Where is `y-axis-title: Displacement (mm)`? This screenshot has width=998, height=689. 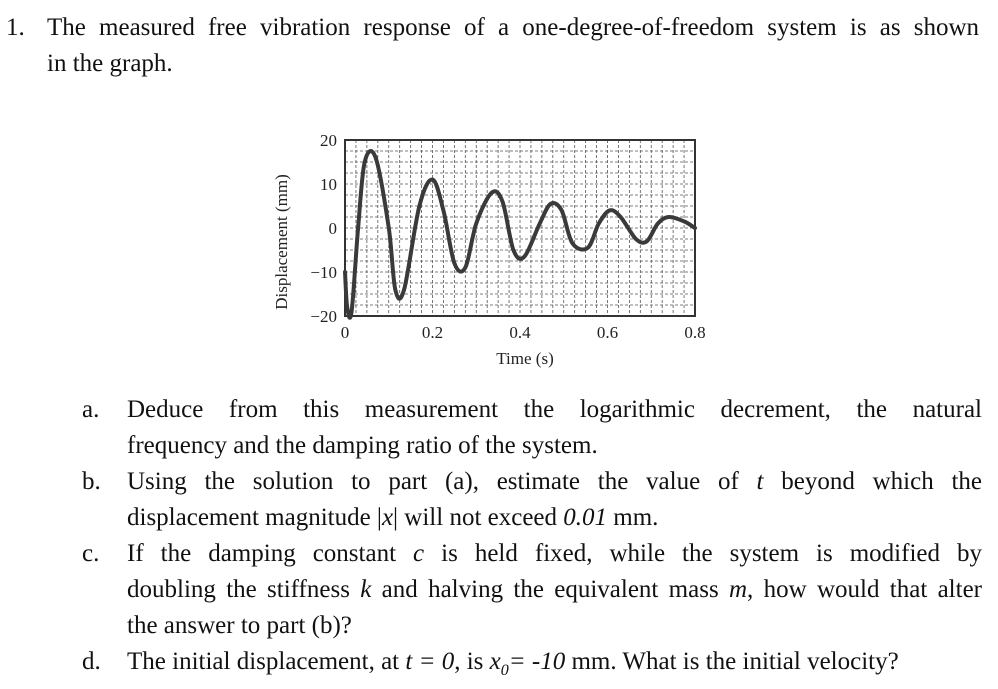
y-axis-title: Displacement (mm) is located at coordinates (281, 242).